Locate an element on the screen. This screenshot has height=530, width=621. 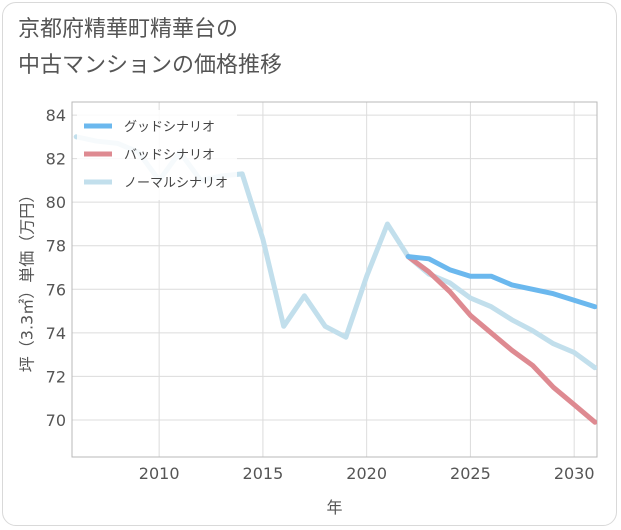
y-tick-label: 78 is located at coordinates (56, 246).